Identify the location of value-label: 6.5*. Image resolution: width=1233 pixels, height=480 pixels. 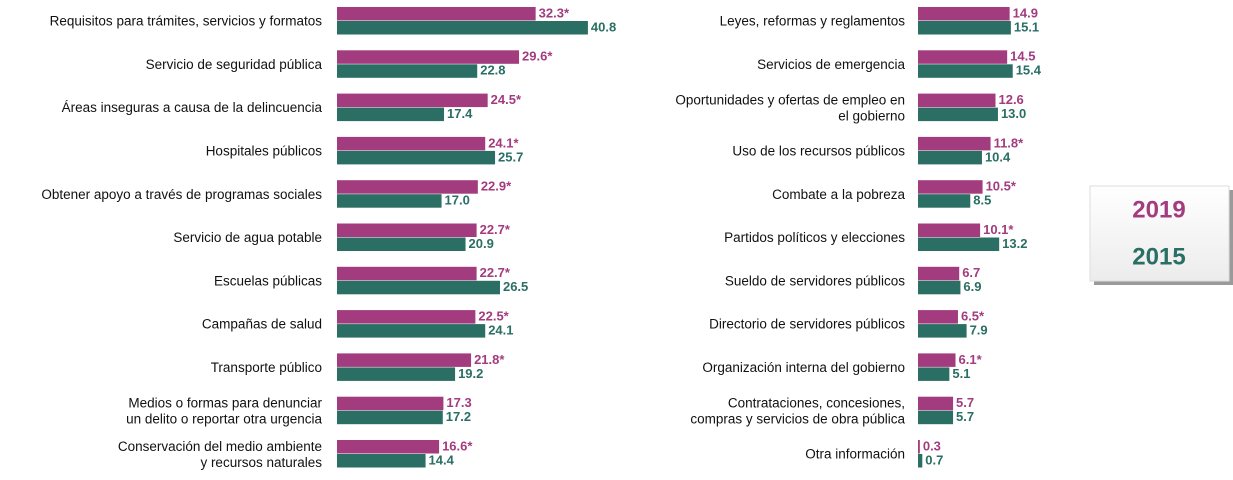
(973, 316).